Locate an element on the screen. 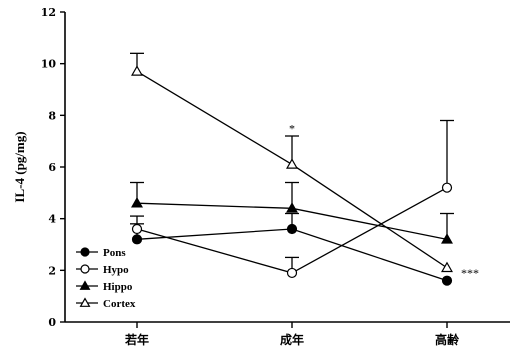  y-axis-label: IL-4 (pg/mg) is located at coordinates (19, 166).